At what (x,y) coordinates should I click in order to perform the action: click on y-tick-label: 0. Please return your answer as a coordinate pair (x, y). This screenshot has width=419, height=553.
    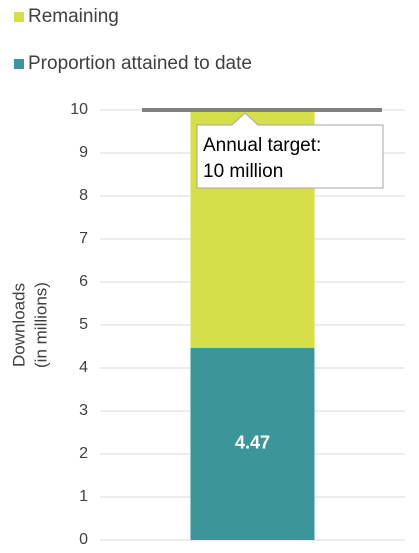
    Looking at the image, I should click on (83, 539).